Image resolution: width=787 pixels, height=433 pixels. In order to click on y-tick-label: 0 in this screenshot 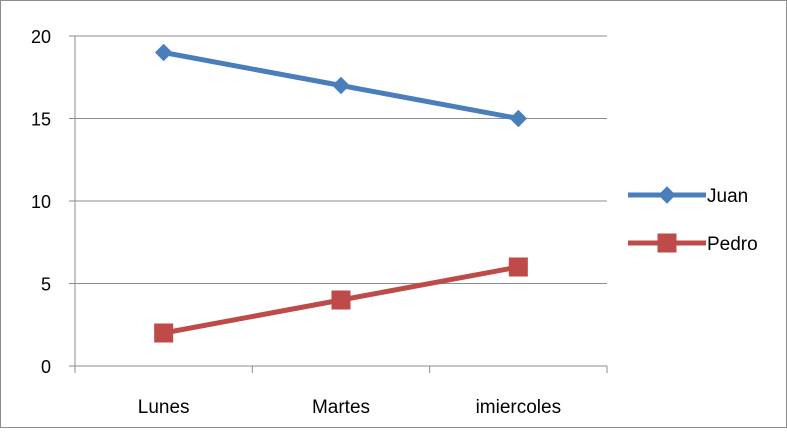, I will do `click(46, 367)`.